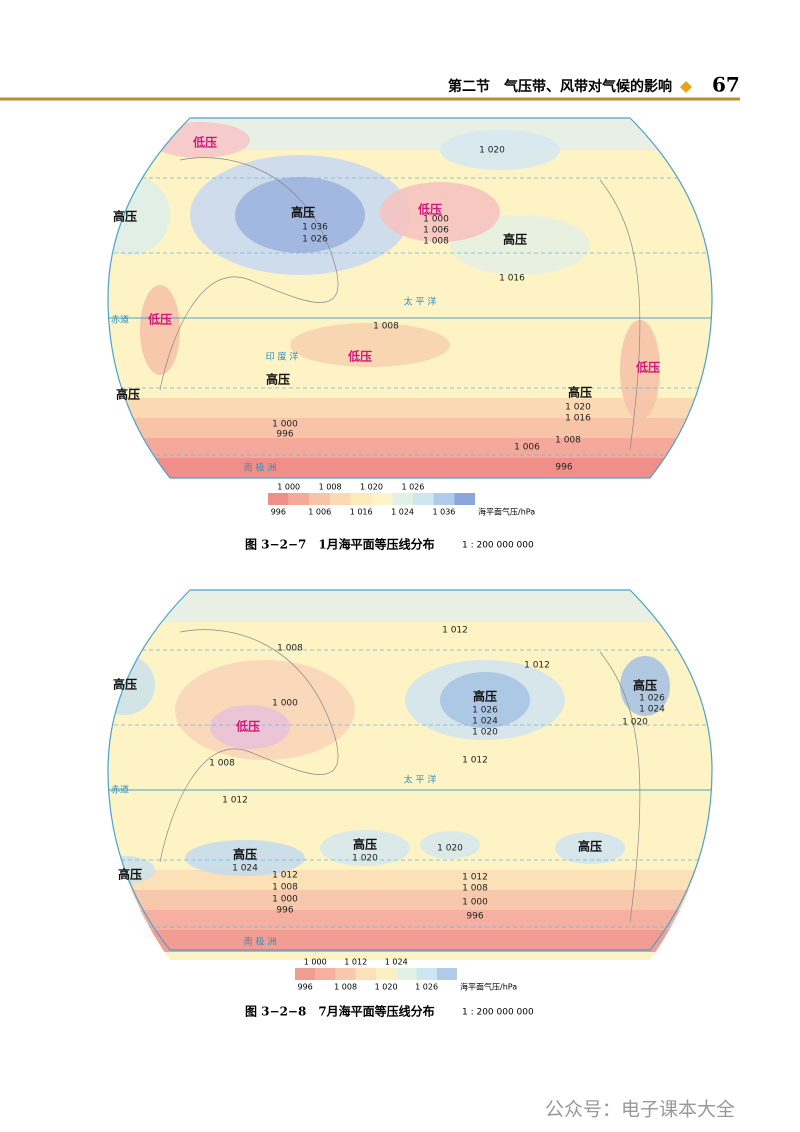 The width and height of the screenshot is (800, 1132). I want to click on polar-band, so click(410, 606).